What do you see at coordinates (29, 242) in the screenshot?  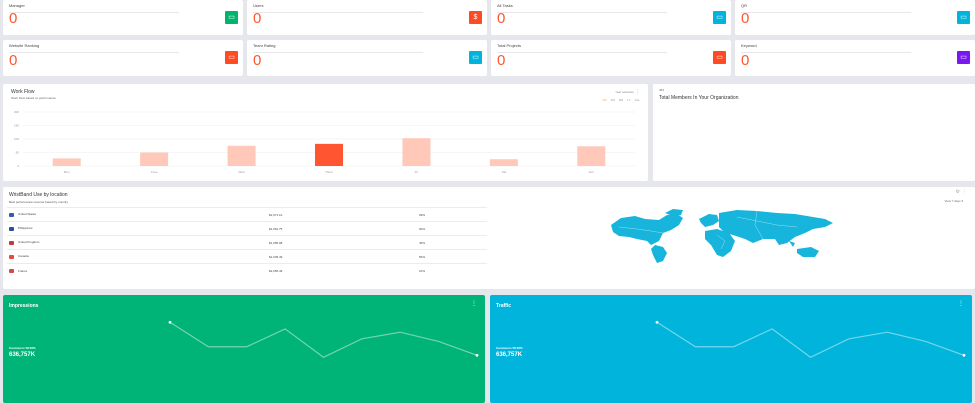 I see `country-name: United Kingdom` at bounding box center [29, 242].